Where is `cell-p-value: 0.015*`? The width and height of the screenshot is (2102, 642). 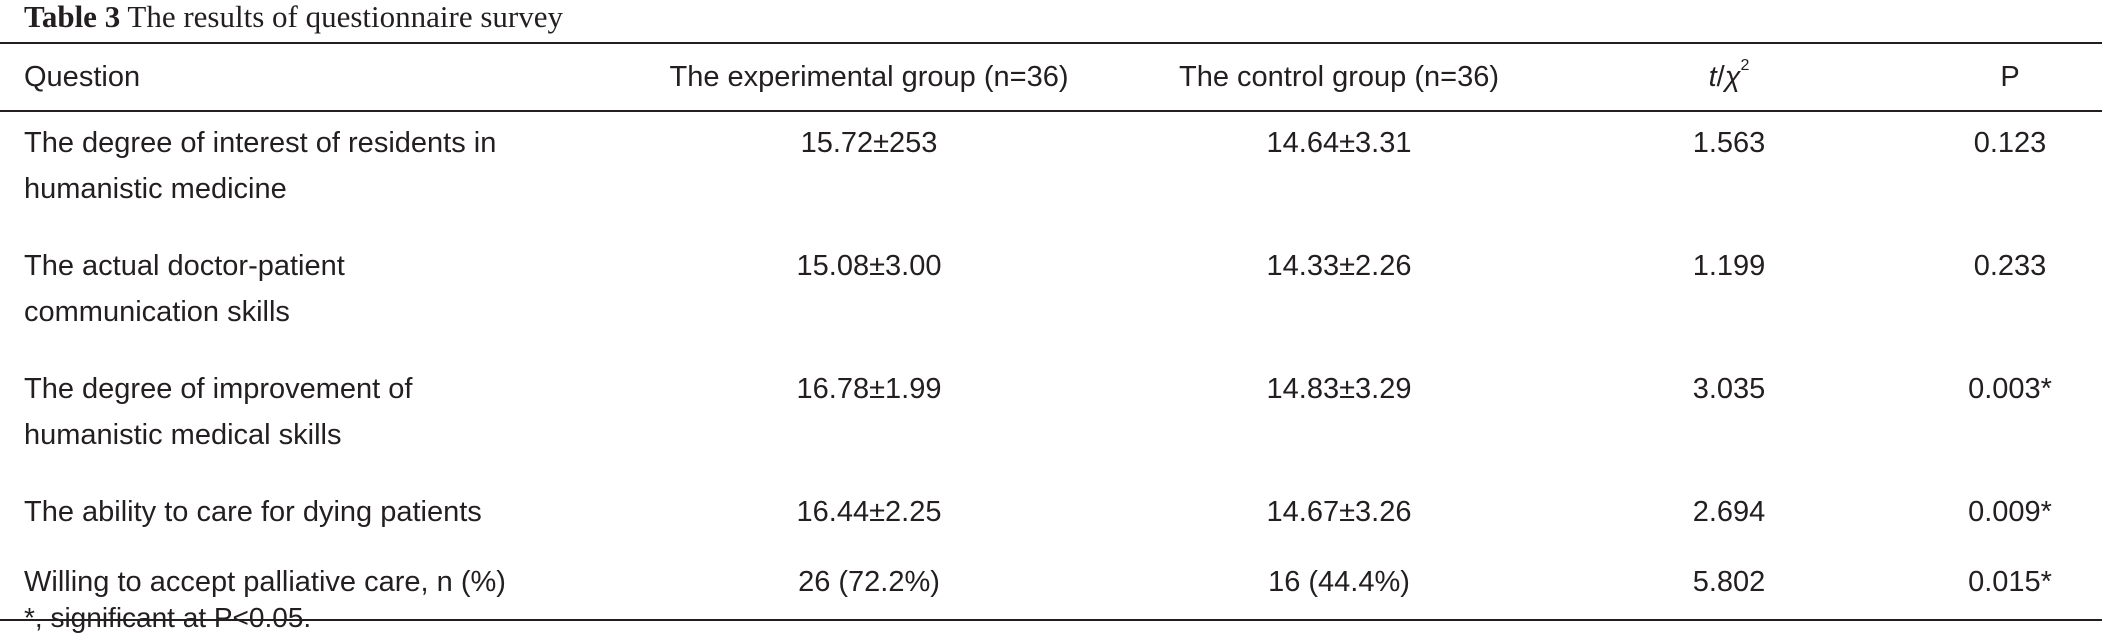
cell-p-value: 0.015* is located at coordinates (2010, 582).